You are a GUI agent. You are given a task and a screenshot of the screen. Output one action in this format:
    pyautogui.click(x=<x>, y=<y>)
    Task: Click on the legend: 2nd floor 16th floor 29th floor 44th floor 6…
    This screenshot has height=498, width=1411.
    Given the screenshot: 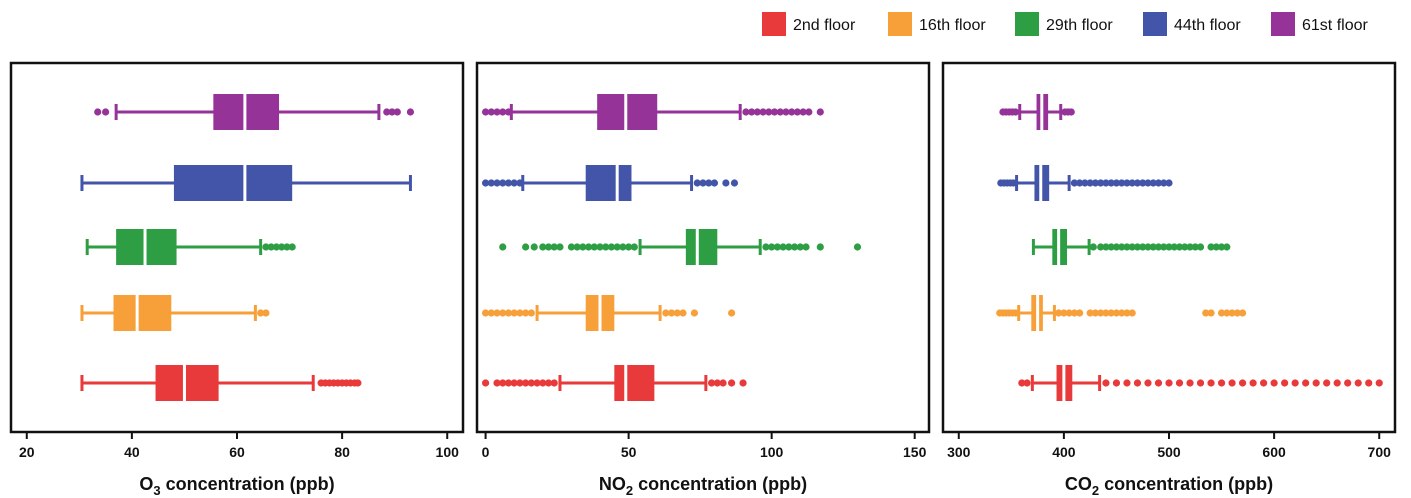 What is the action you would take?
    pyautogui.click(x=1065, y=24)
    